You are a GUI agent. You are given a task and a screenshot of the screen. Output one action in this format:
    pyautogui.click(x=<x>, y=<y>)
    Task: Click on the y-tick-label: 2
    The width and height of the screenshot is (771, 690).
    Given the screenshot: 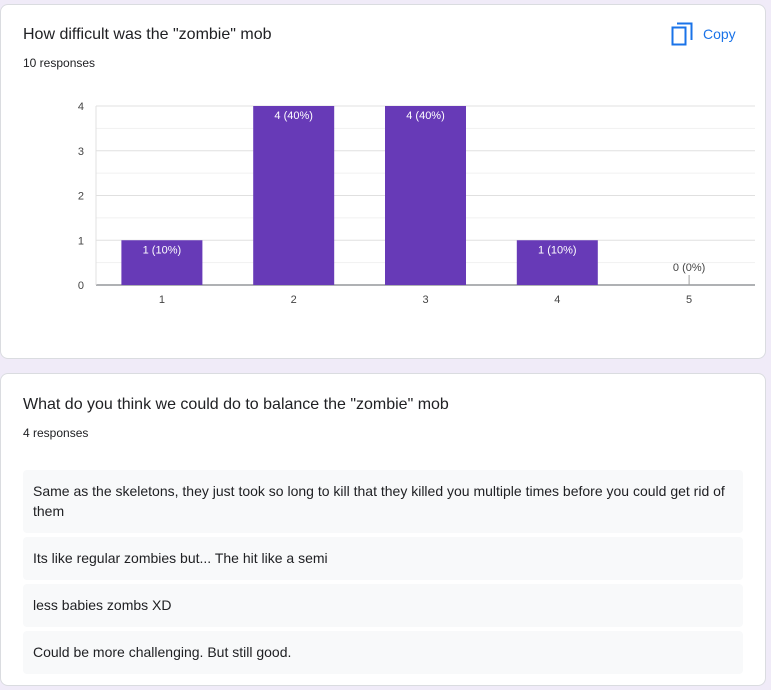 What is the action you would take?
    pyautogui.click(x=81, y=197)
    